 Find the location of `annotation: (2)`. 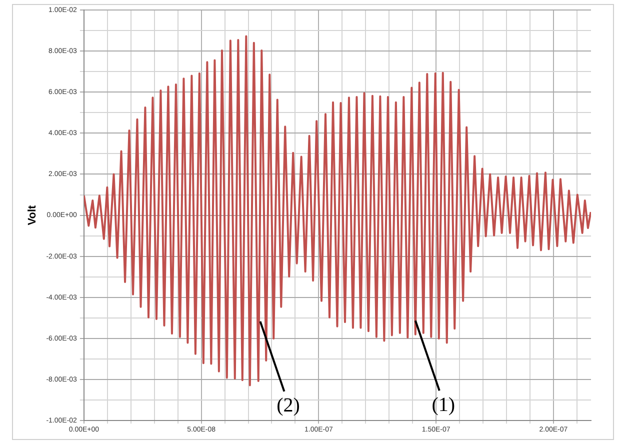

annotation: (2) is located at coordinates (288, 405).